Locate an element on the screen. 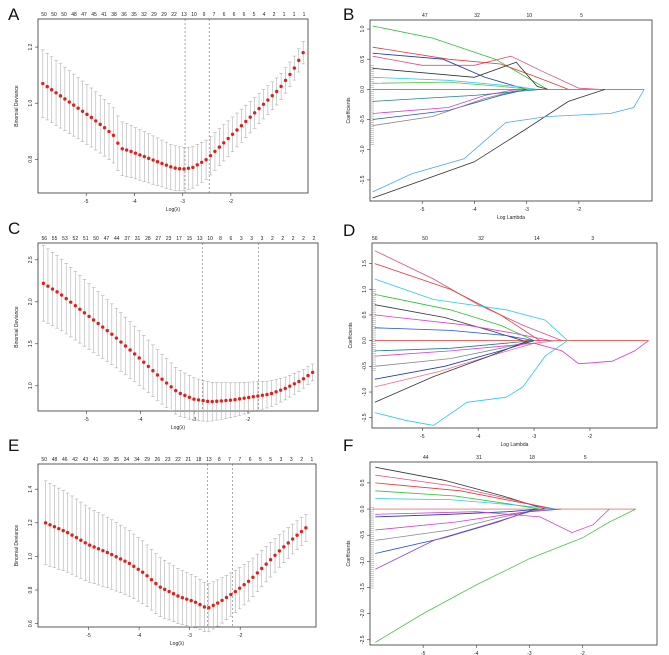  panel-a-top-count-label: 6 is located at coordinates (244, 15).